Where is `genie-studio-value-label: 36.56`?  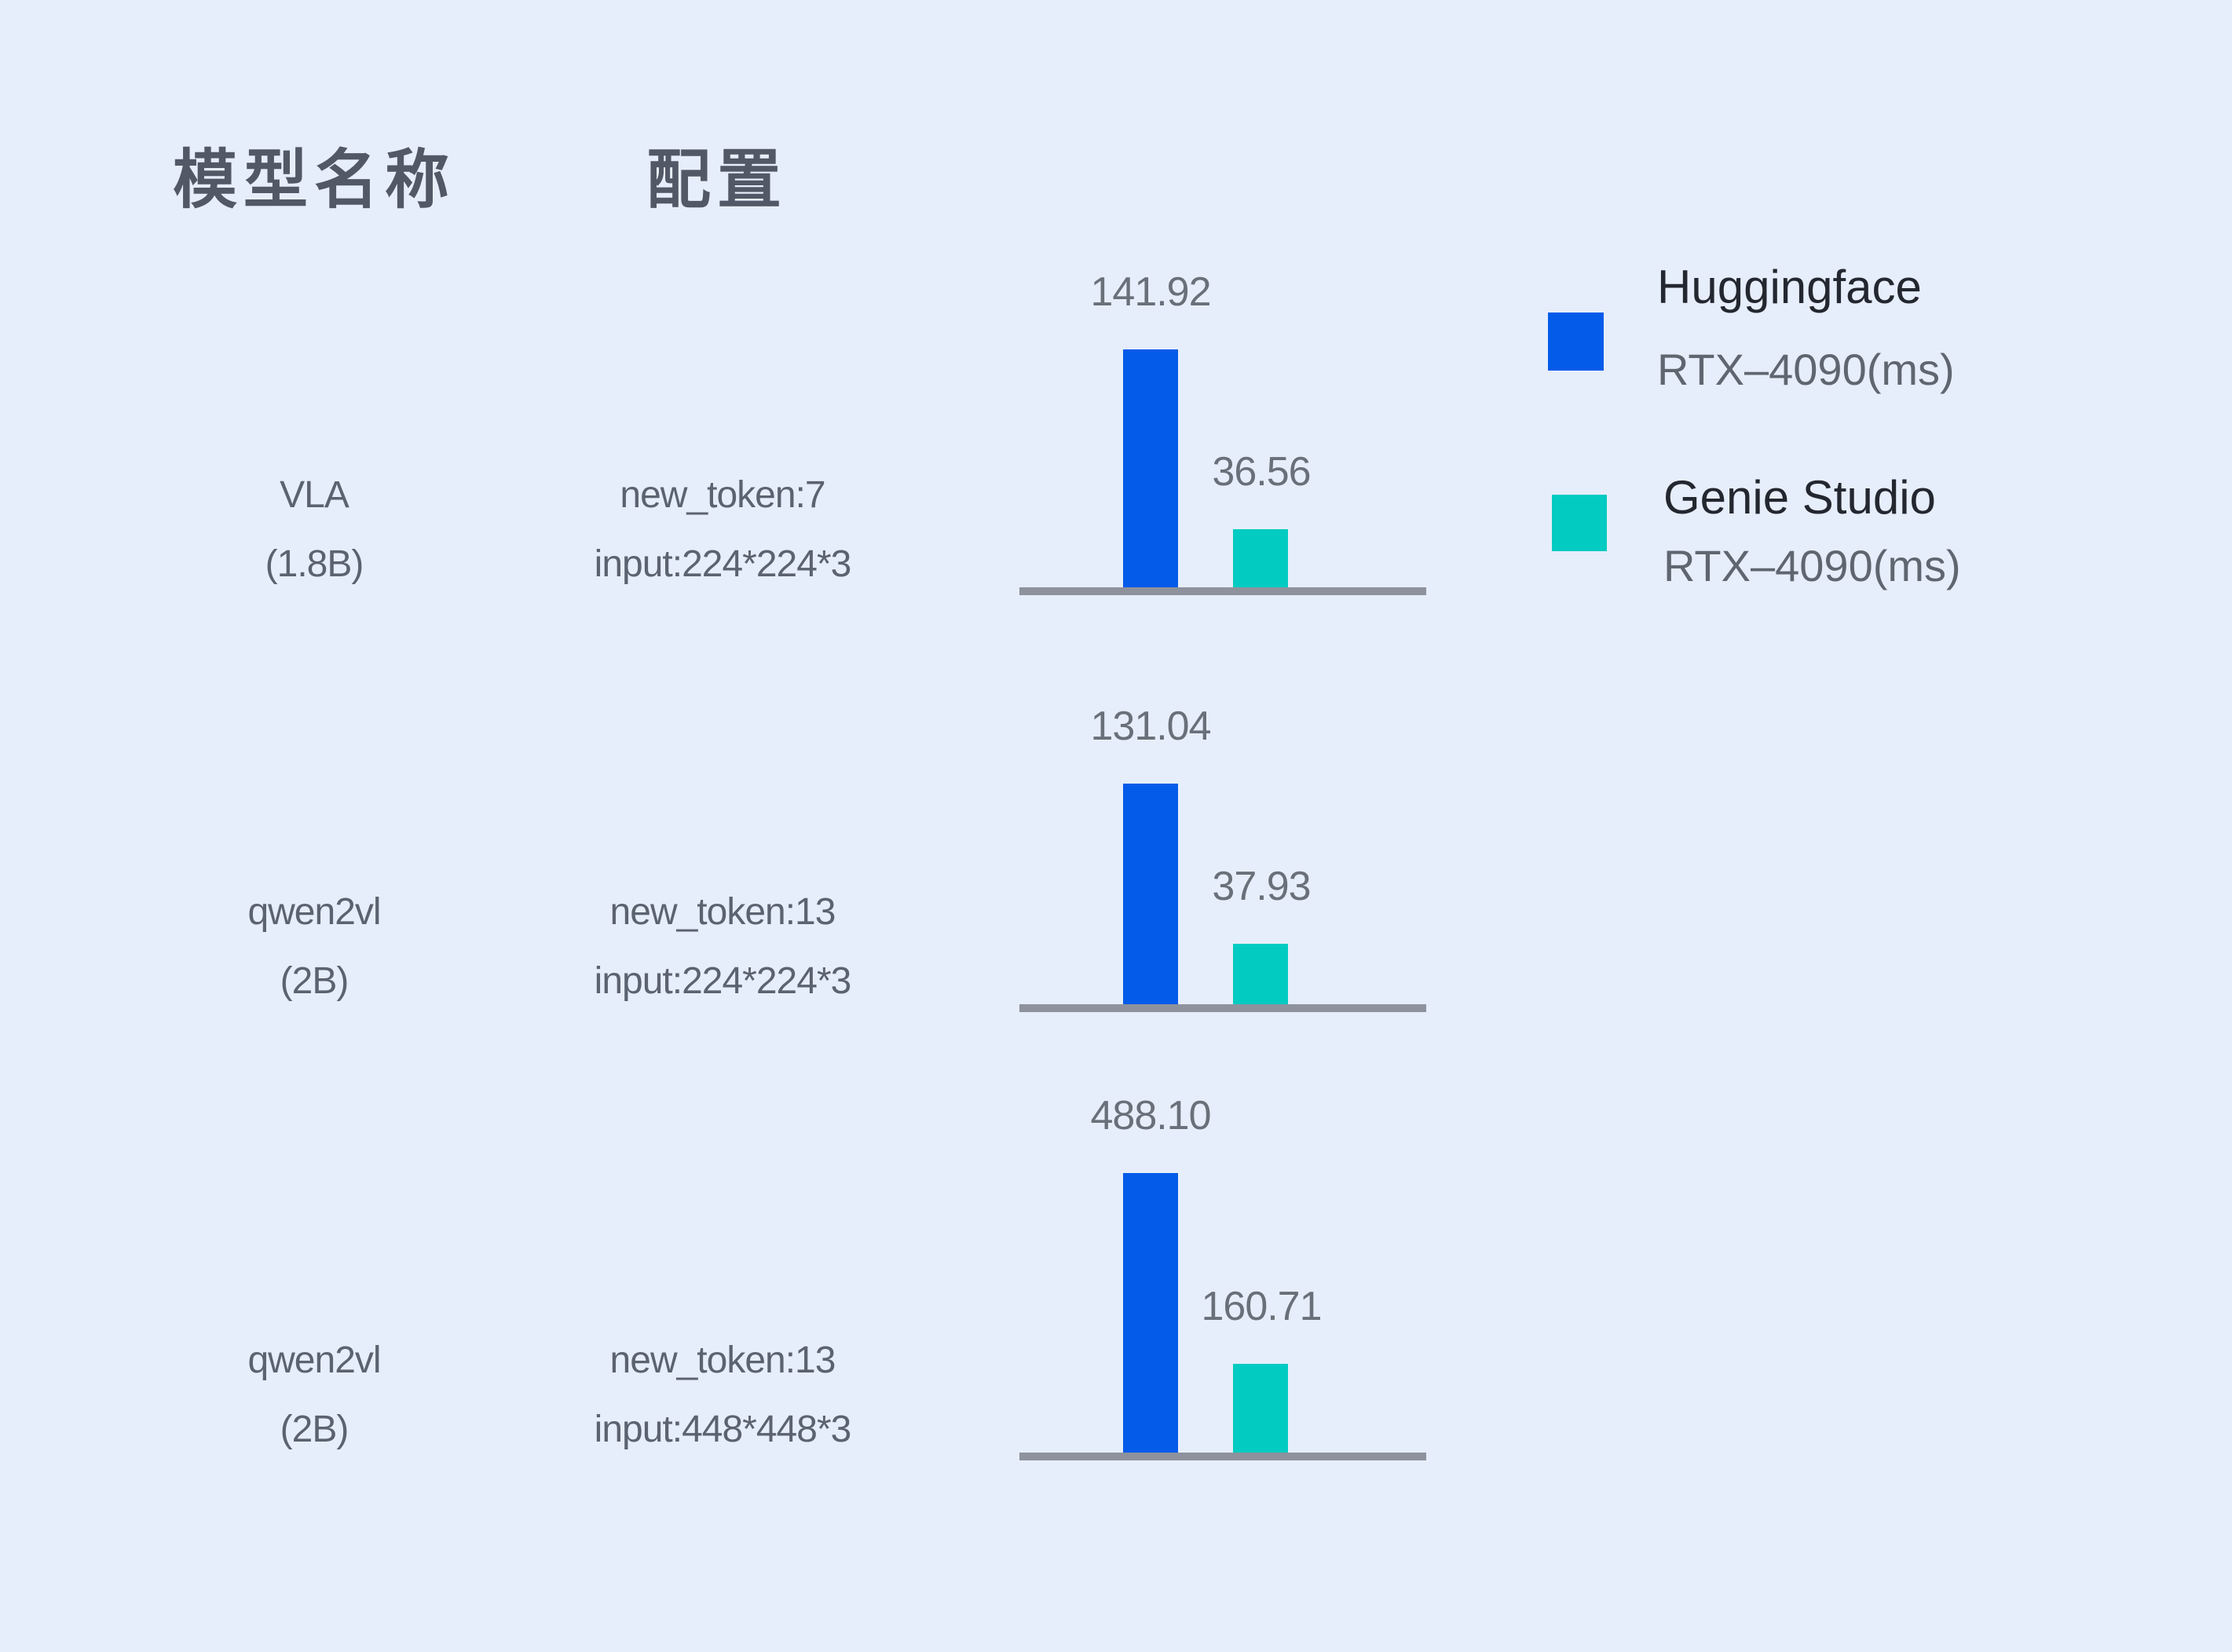 genie-studio-value-label: 36.56 is located at coordinates (1261, 472).